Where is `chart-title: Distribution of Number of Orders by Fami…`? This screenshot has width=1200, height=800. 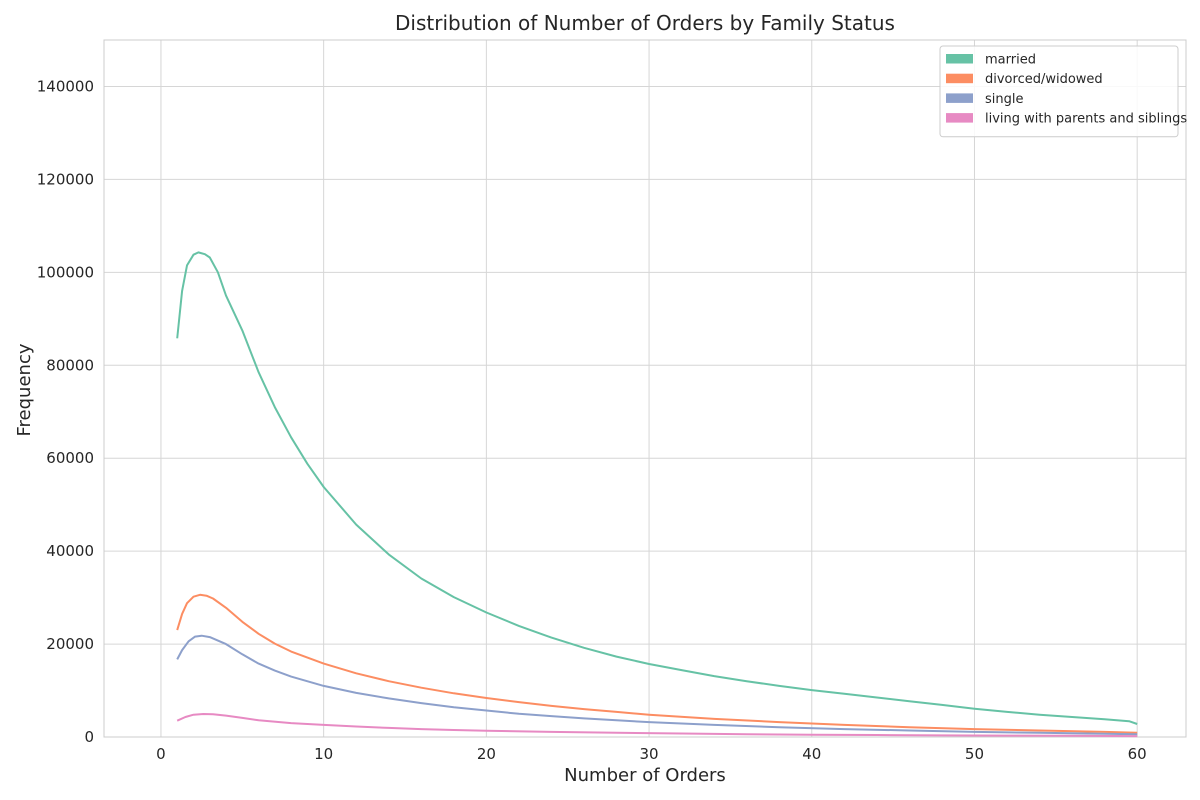 chart-title: Distribution of Number of Orders by Fami… is located at coordinates (645, 23).